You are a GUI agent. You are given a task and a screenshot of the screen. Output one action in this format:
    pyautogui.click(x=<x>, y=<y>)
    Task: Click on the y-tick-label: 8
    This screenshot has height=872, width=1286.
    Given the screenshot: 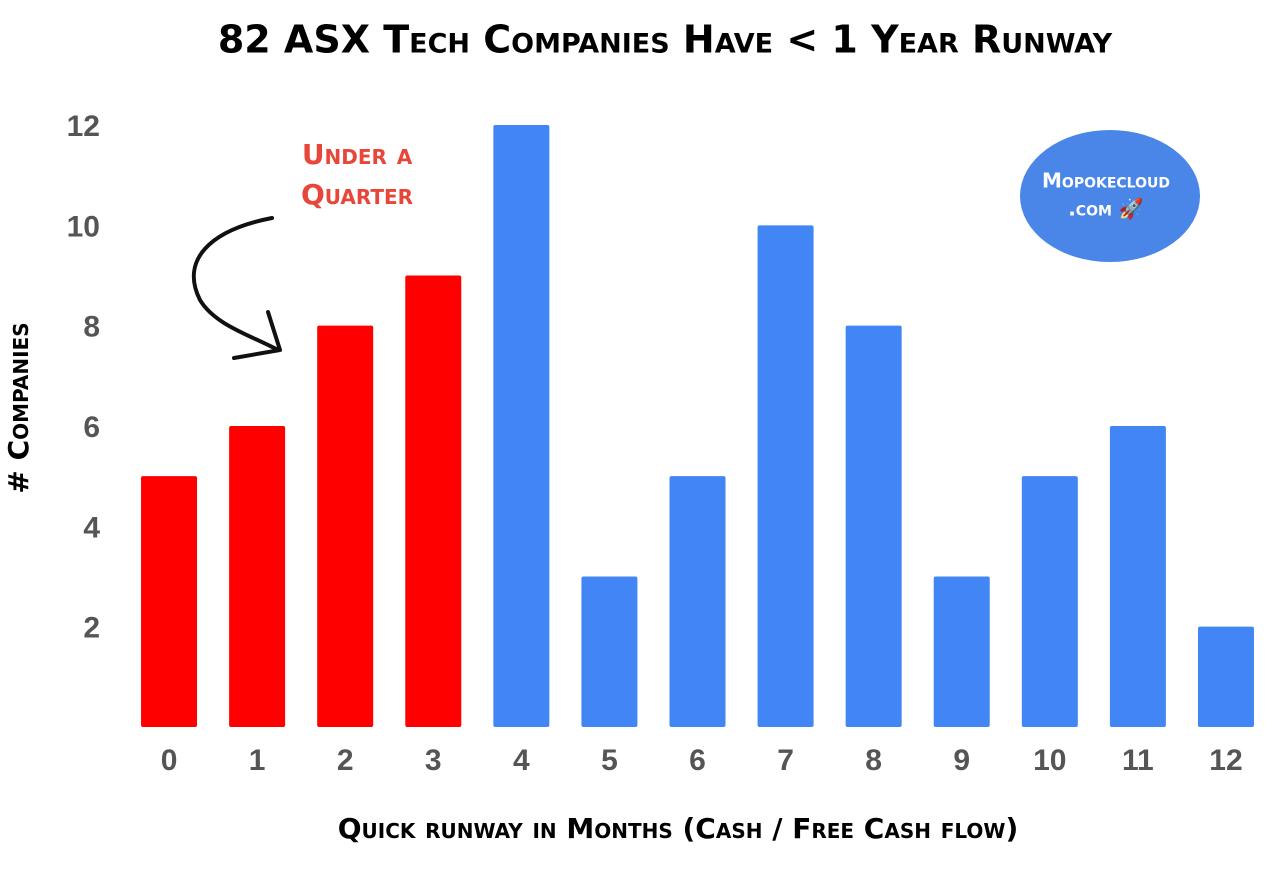 What is the action you would take?
    pyautogui.click(x=91, y=327)
    